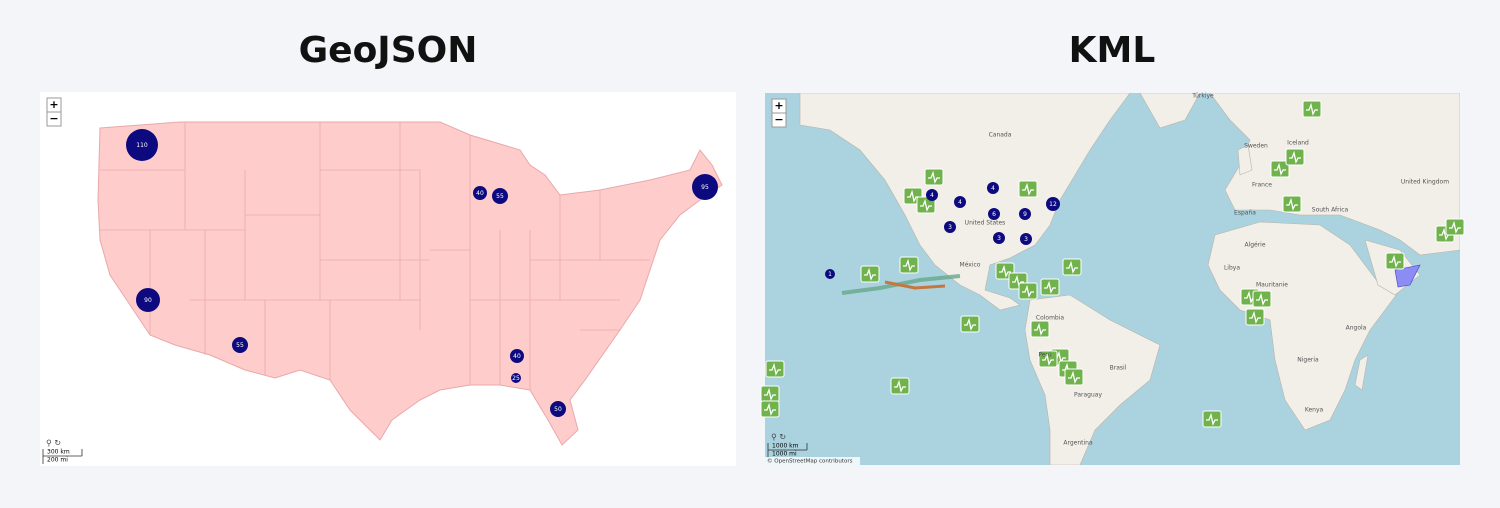 The height and width of the screenshot is (508, 1500). What do you see at coordinates (1118, 368) in the screenshot?
I see `place-label: Brasil` at bounding box center [1118, 368].